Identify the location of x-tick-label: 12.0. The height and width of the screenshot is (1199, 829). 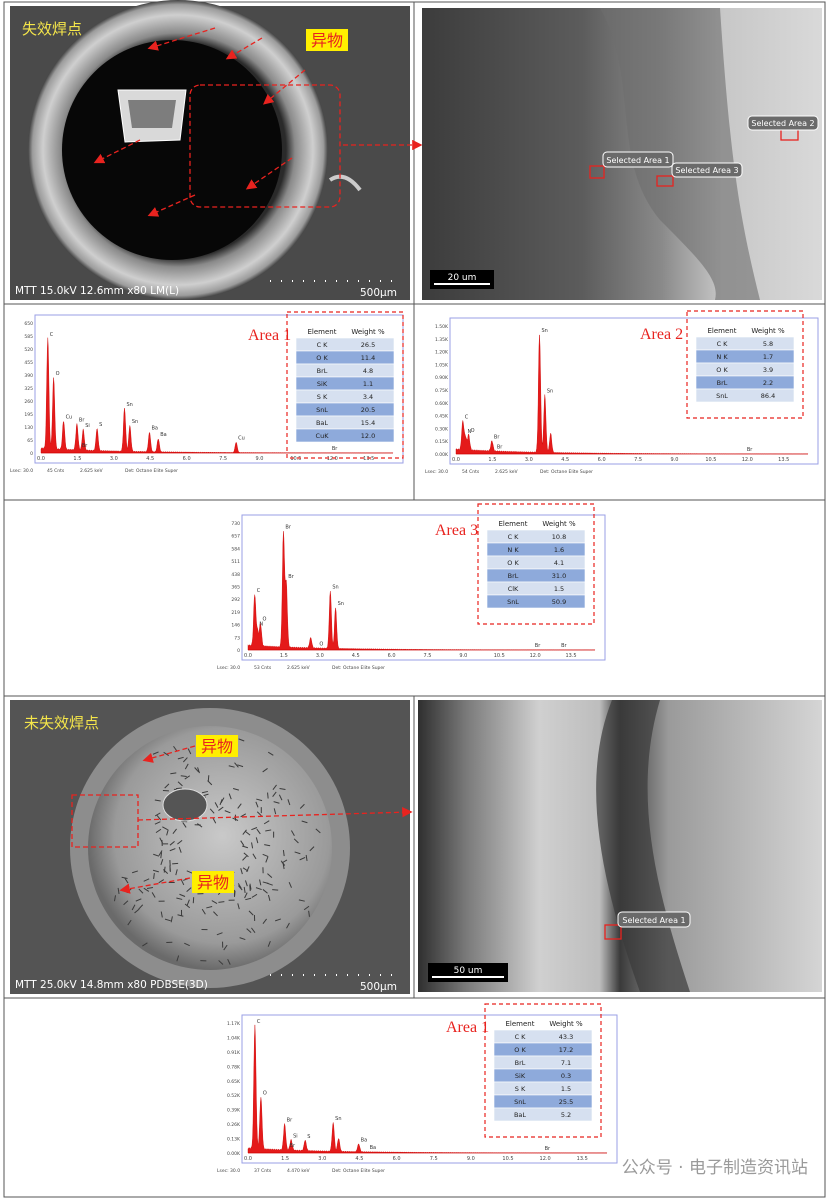
(747, 460).